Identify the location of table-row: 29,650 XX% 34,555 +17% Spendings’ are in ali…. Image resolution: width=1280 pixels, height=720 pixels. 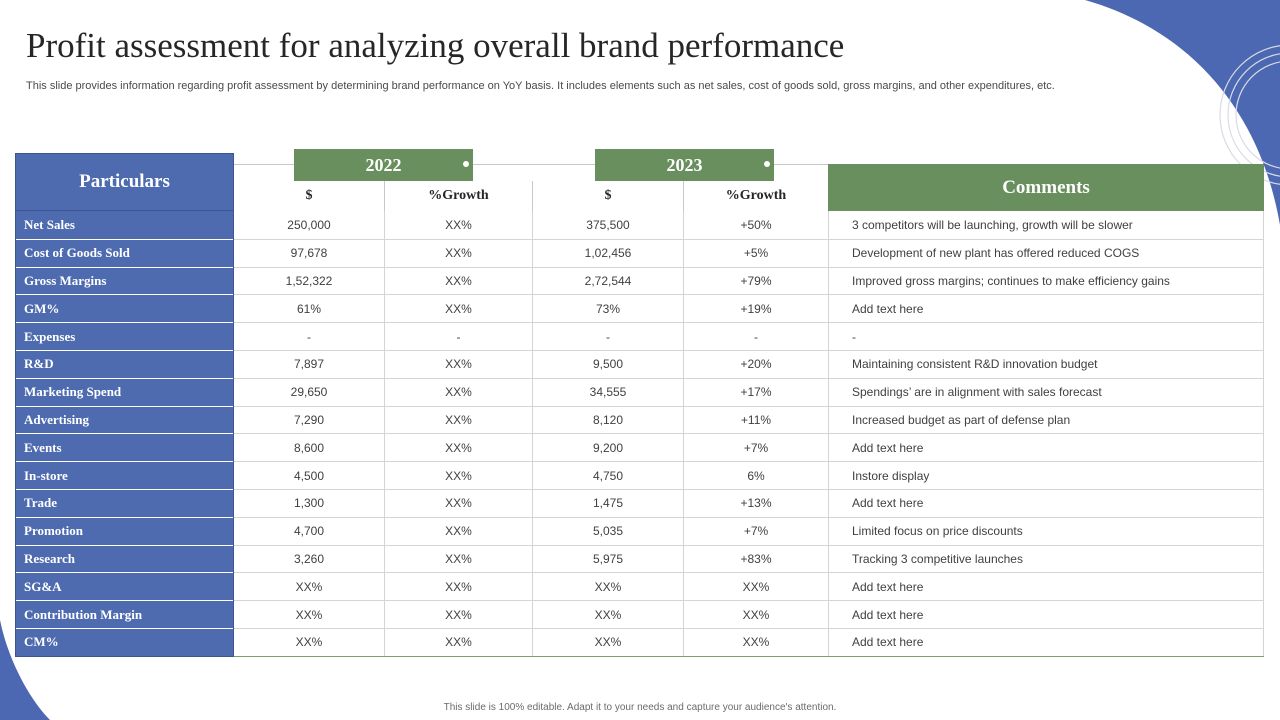
(749, 391).